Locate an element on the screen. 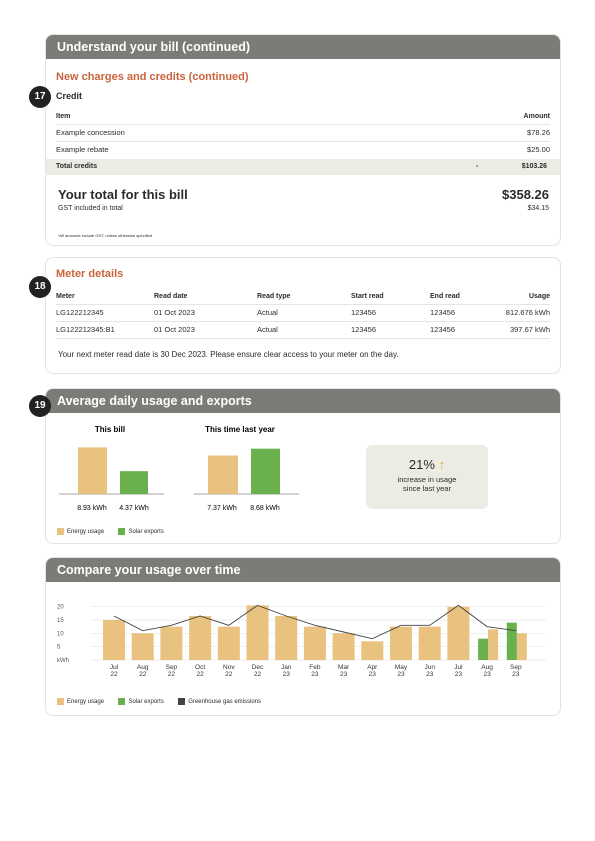  section-title: Understand your bill (continued) is located at coordinates (303, 47).